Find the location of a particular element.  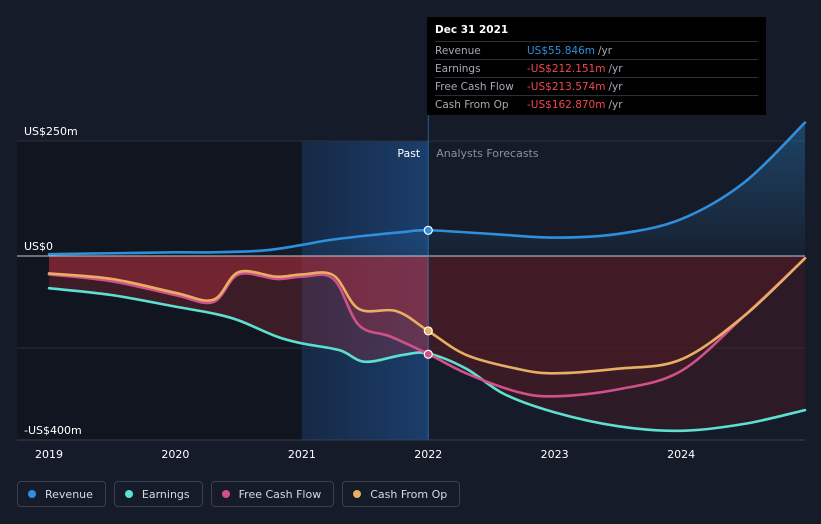

forecast-label: Analysts Forecasts is located at coordinates (487, 153).